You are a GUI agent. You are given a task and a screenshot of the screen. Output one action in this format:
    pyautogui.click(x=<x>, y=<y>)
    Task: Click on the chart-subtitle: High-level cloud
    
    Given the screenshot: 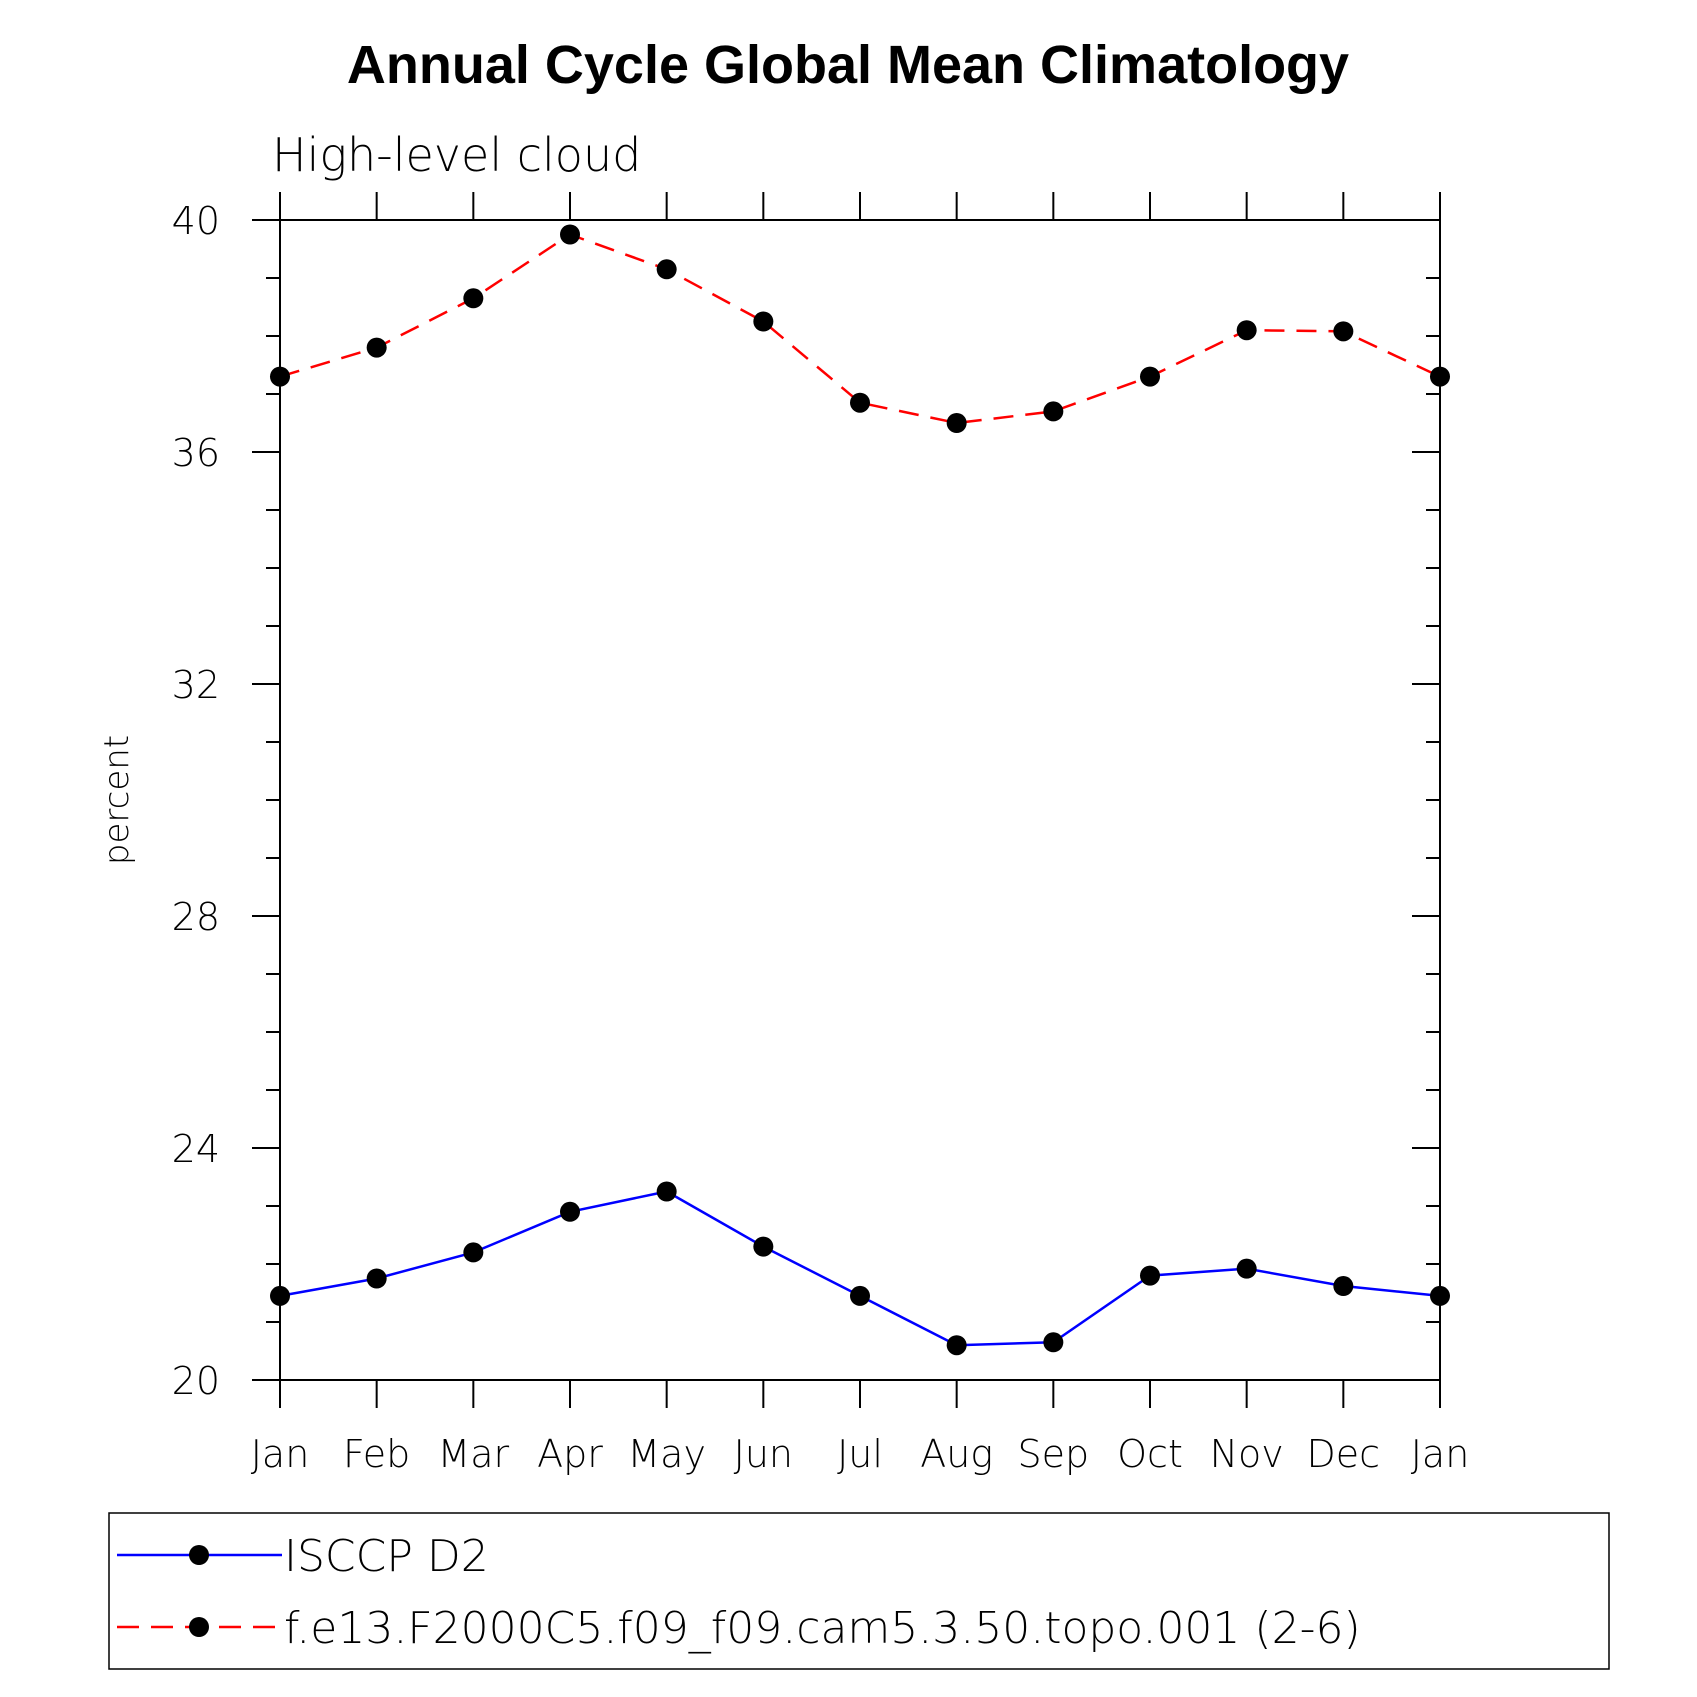 What is the action you would take?
    pyautogui.click(x=456, y=155)
    